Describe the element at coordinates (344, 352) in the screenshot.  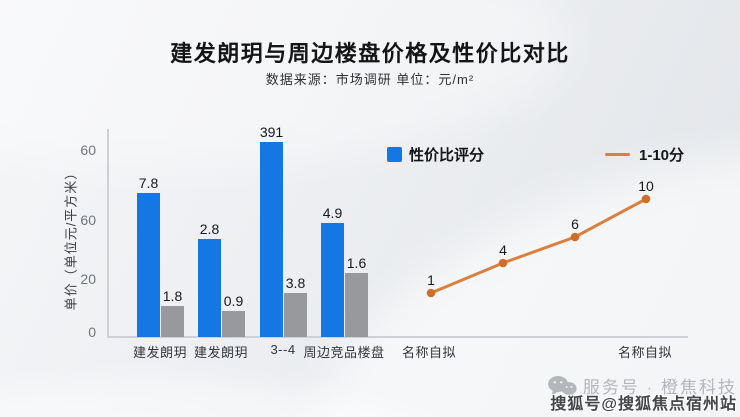
I see `x-category-label: 周边竞品楼盘` at that location.